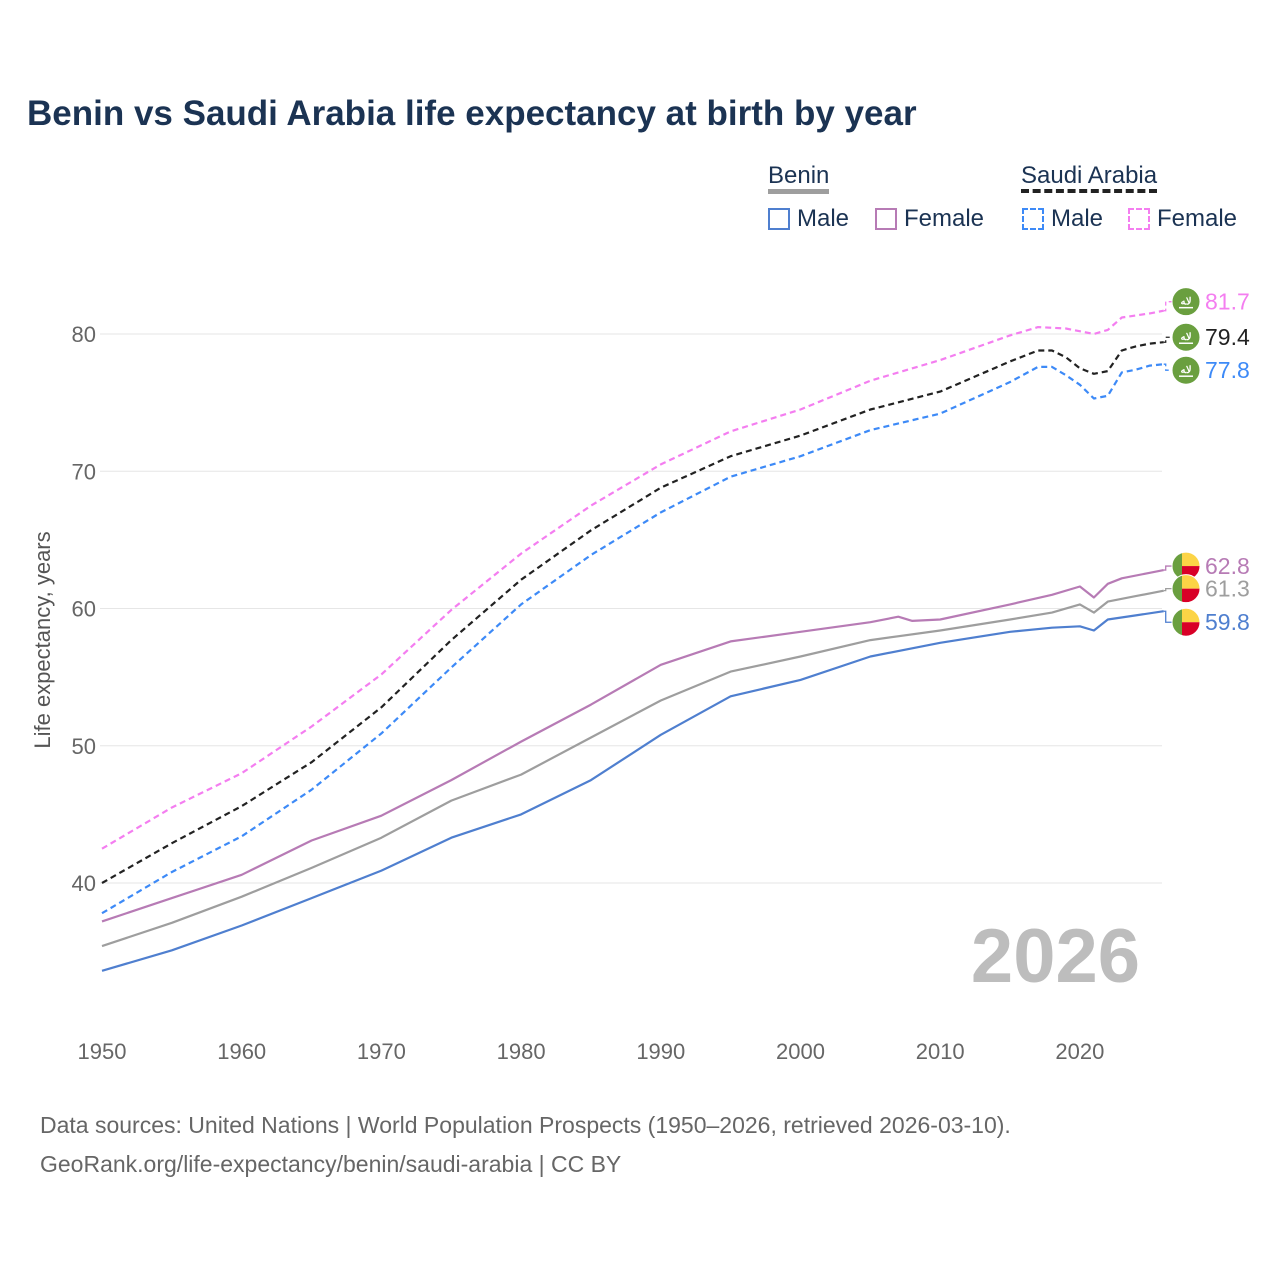 This screenshot has height=1280, width=1280. Describe the element at coordinates (84, 746) in the screenshot. I see `y-tick-label: 50` at that location.